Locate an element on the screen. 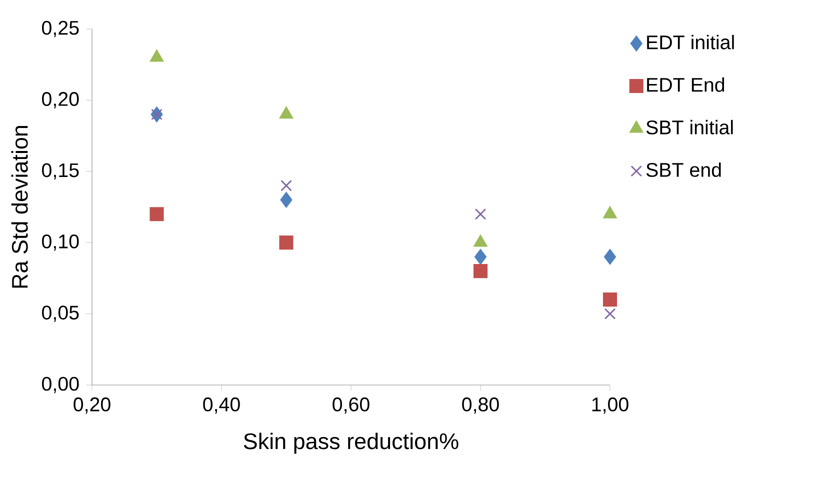 This screenshot has height=483, width=820. legend-label: SBT initial is located at coordinates (689, 127).